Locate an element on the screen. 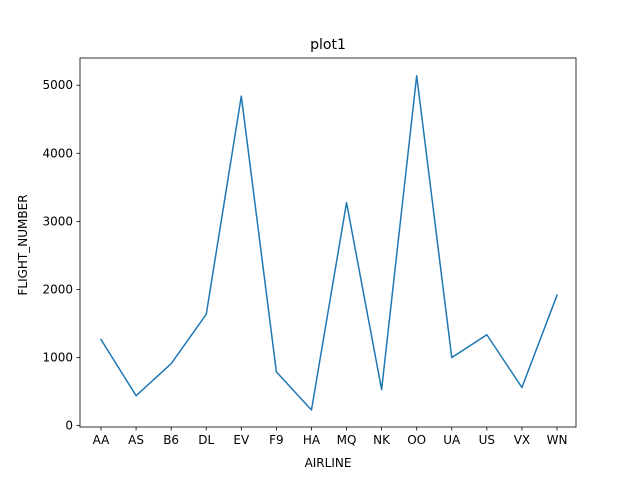  x-tick-label-AA: AA is located at coordinates (102, 440).